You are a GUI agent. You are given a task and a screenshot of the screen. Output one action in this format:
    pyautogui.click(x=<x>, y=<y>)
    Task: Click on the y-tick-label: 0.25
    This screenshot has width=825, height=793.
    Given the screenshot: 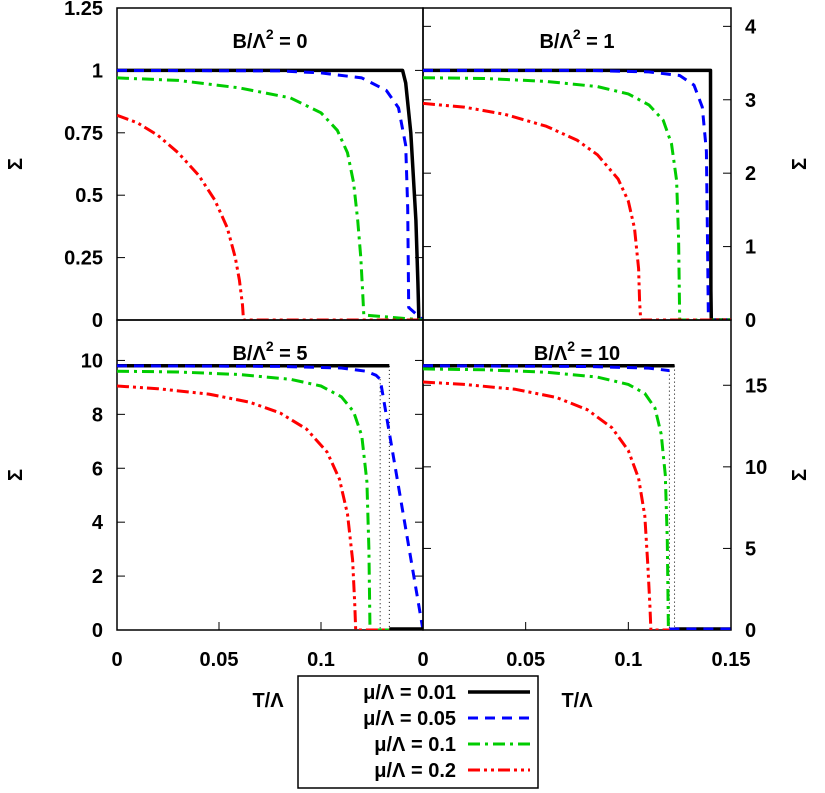 What is the action you would take?
    pyautogui.click(x=83, y=259)
    